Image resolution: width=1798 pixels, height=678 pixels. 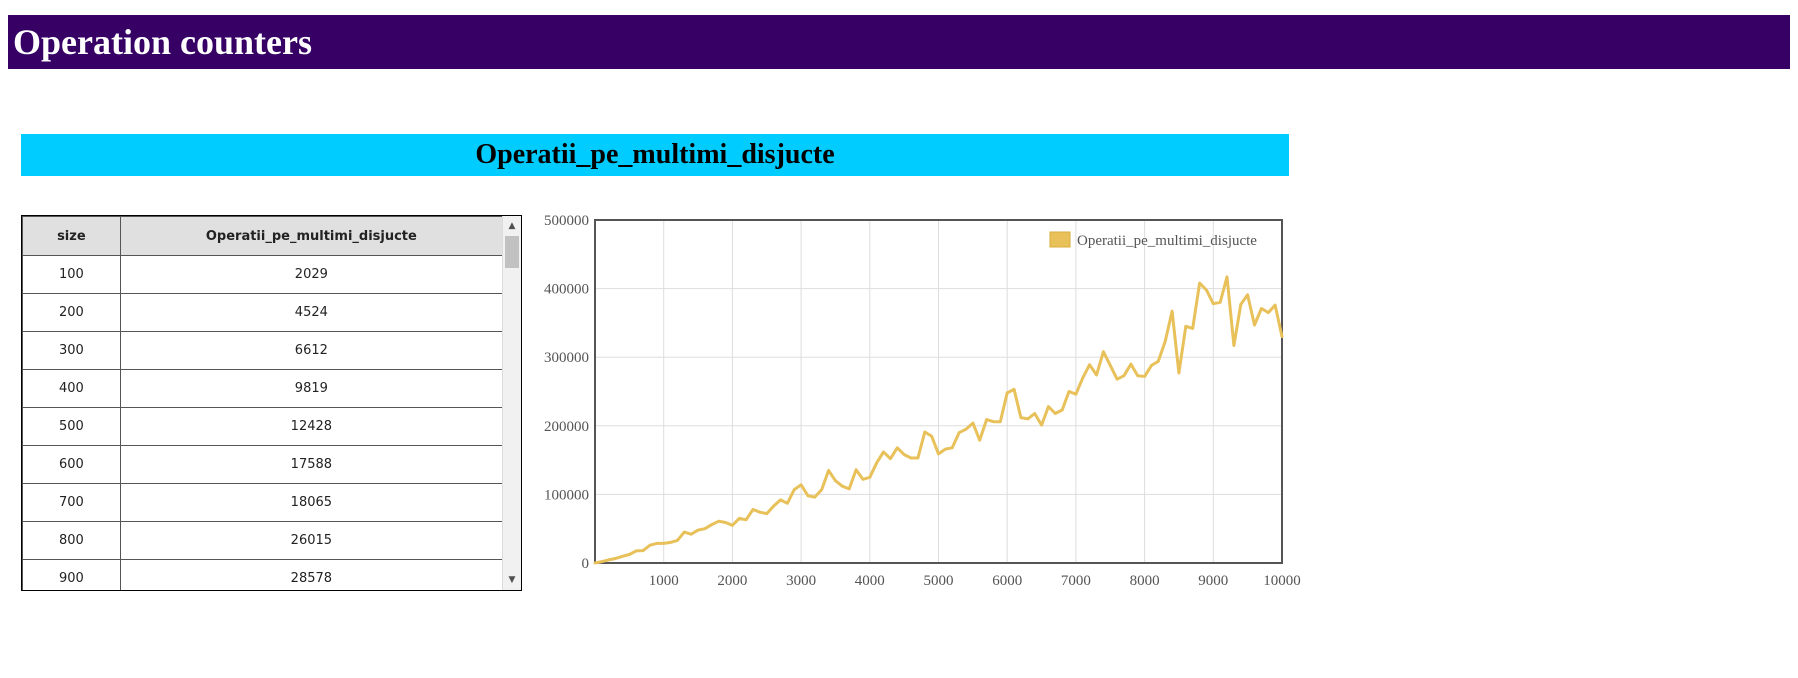 I want to click on table-header-row: size Operatii_pe_multimi_disjucte, so click(x=263, y=236).